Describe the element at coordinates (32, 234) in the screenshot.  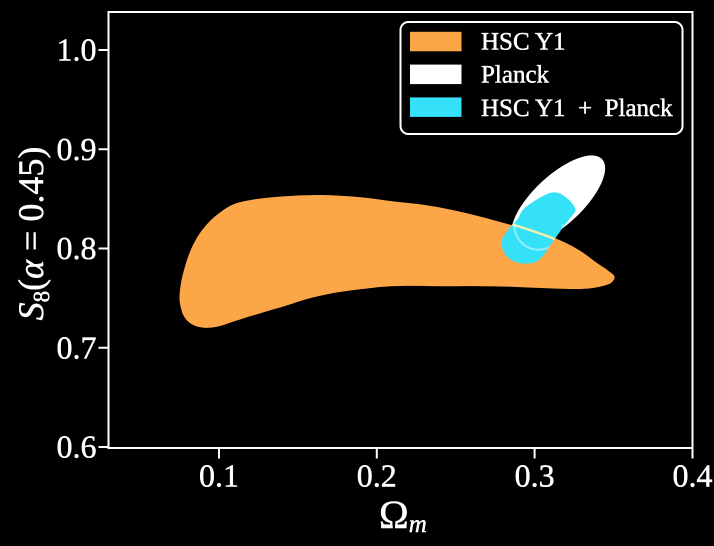
I see `svg-text: S8(α = 0.45)` at that location.